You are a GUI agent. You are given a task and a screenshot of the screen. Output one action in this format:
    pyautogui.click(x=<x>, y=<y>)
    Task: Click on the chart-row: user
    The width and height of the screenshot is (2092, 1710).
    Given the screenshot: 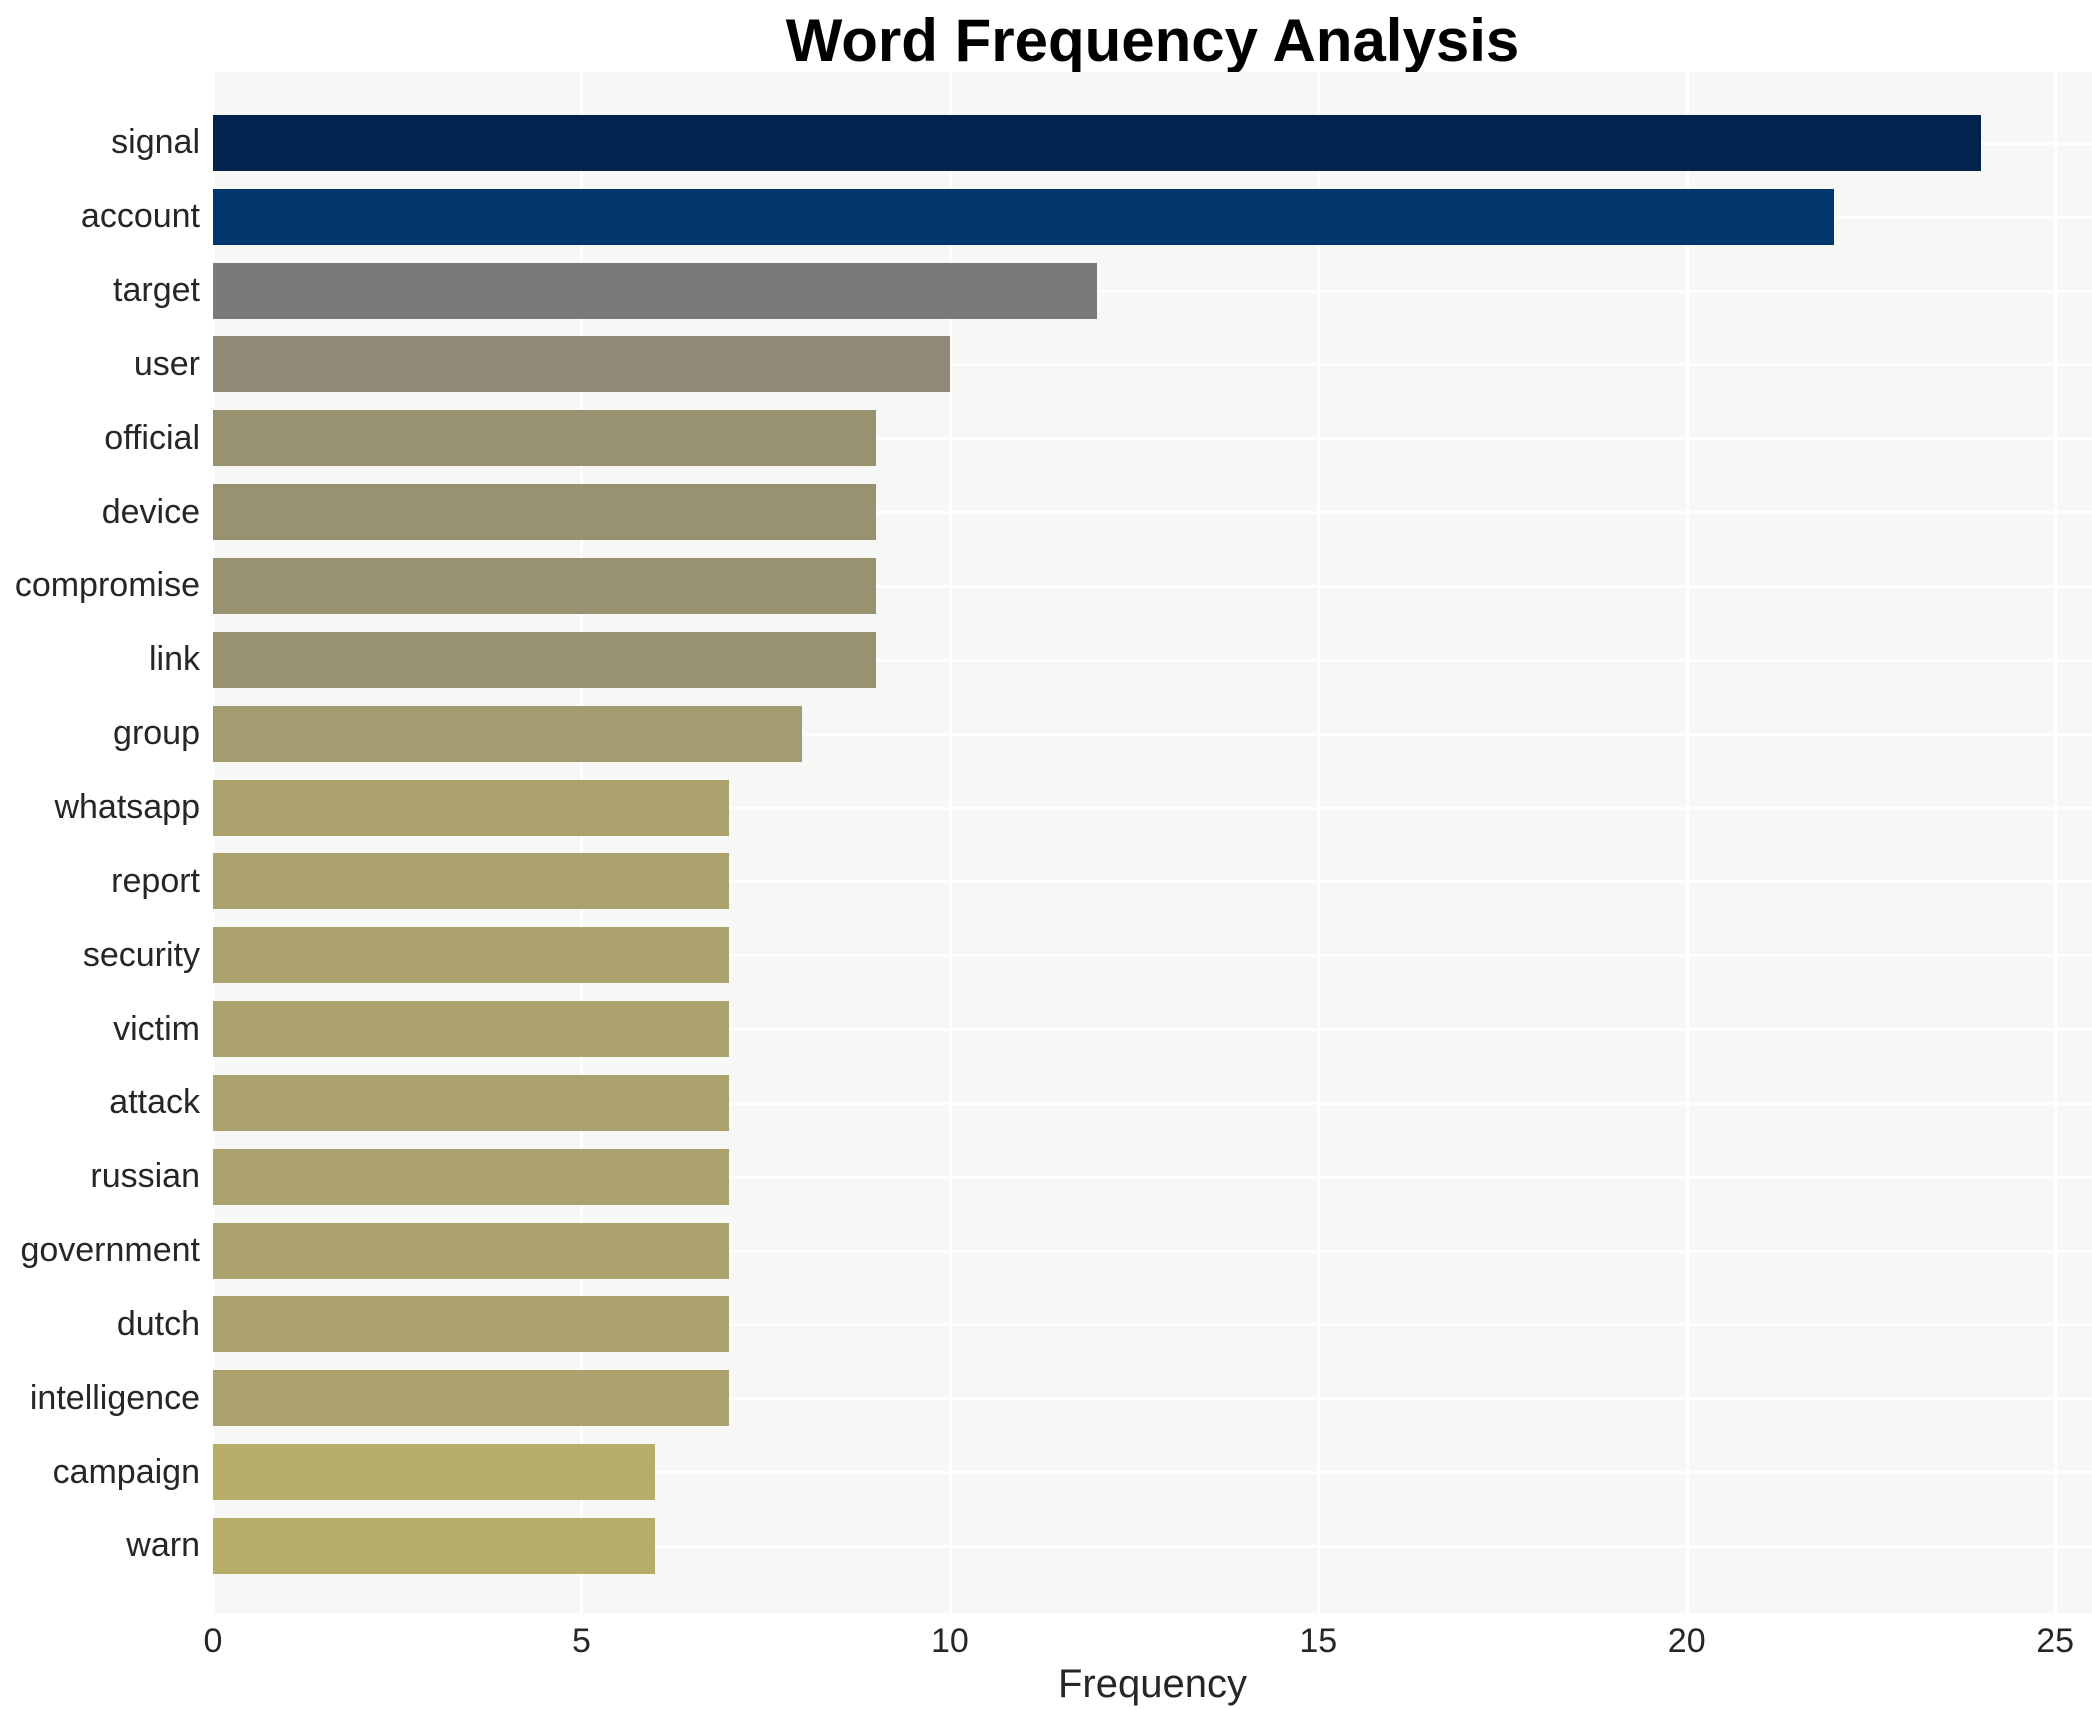 What is the action you would take?
    pyautogui.click(x=1046, y=365)
    